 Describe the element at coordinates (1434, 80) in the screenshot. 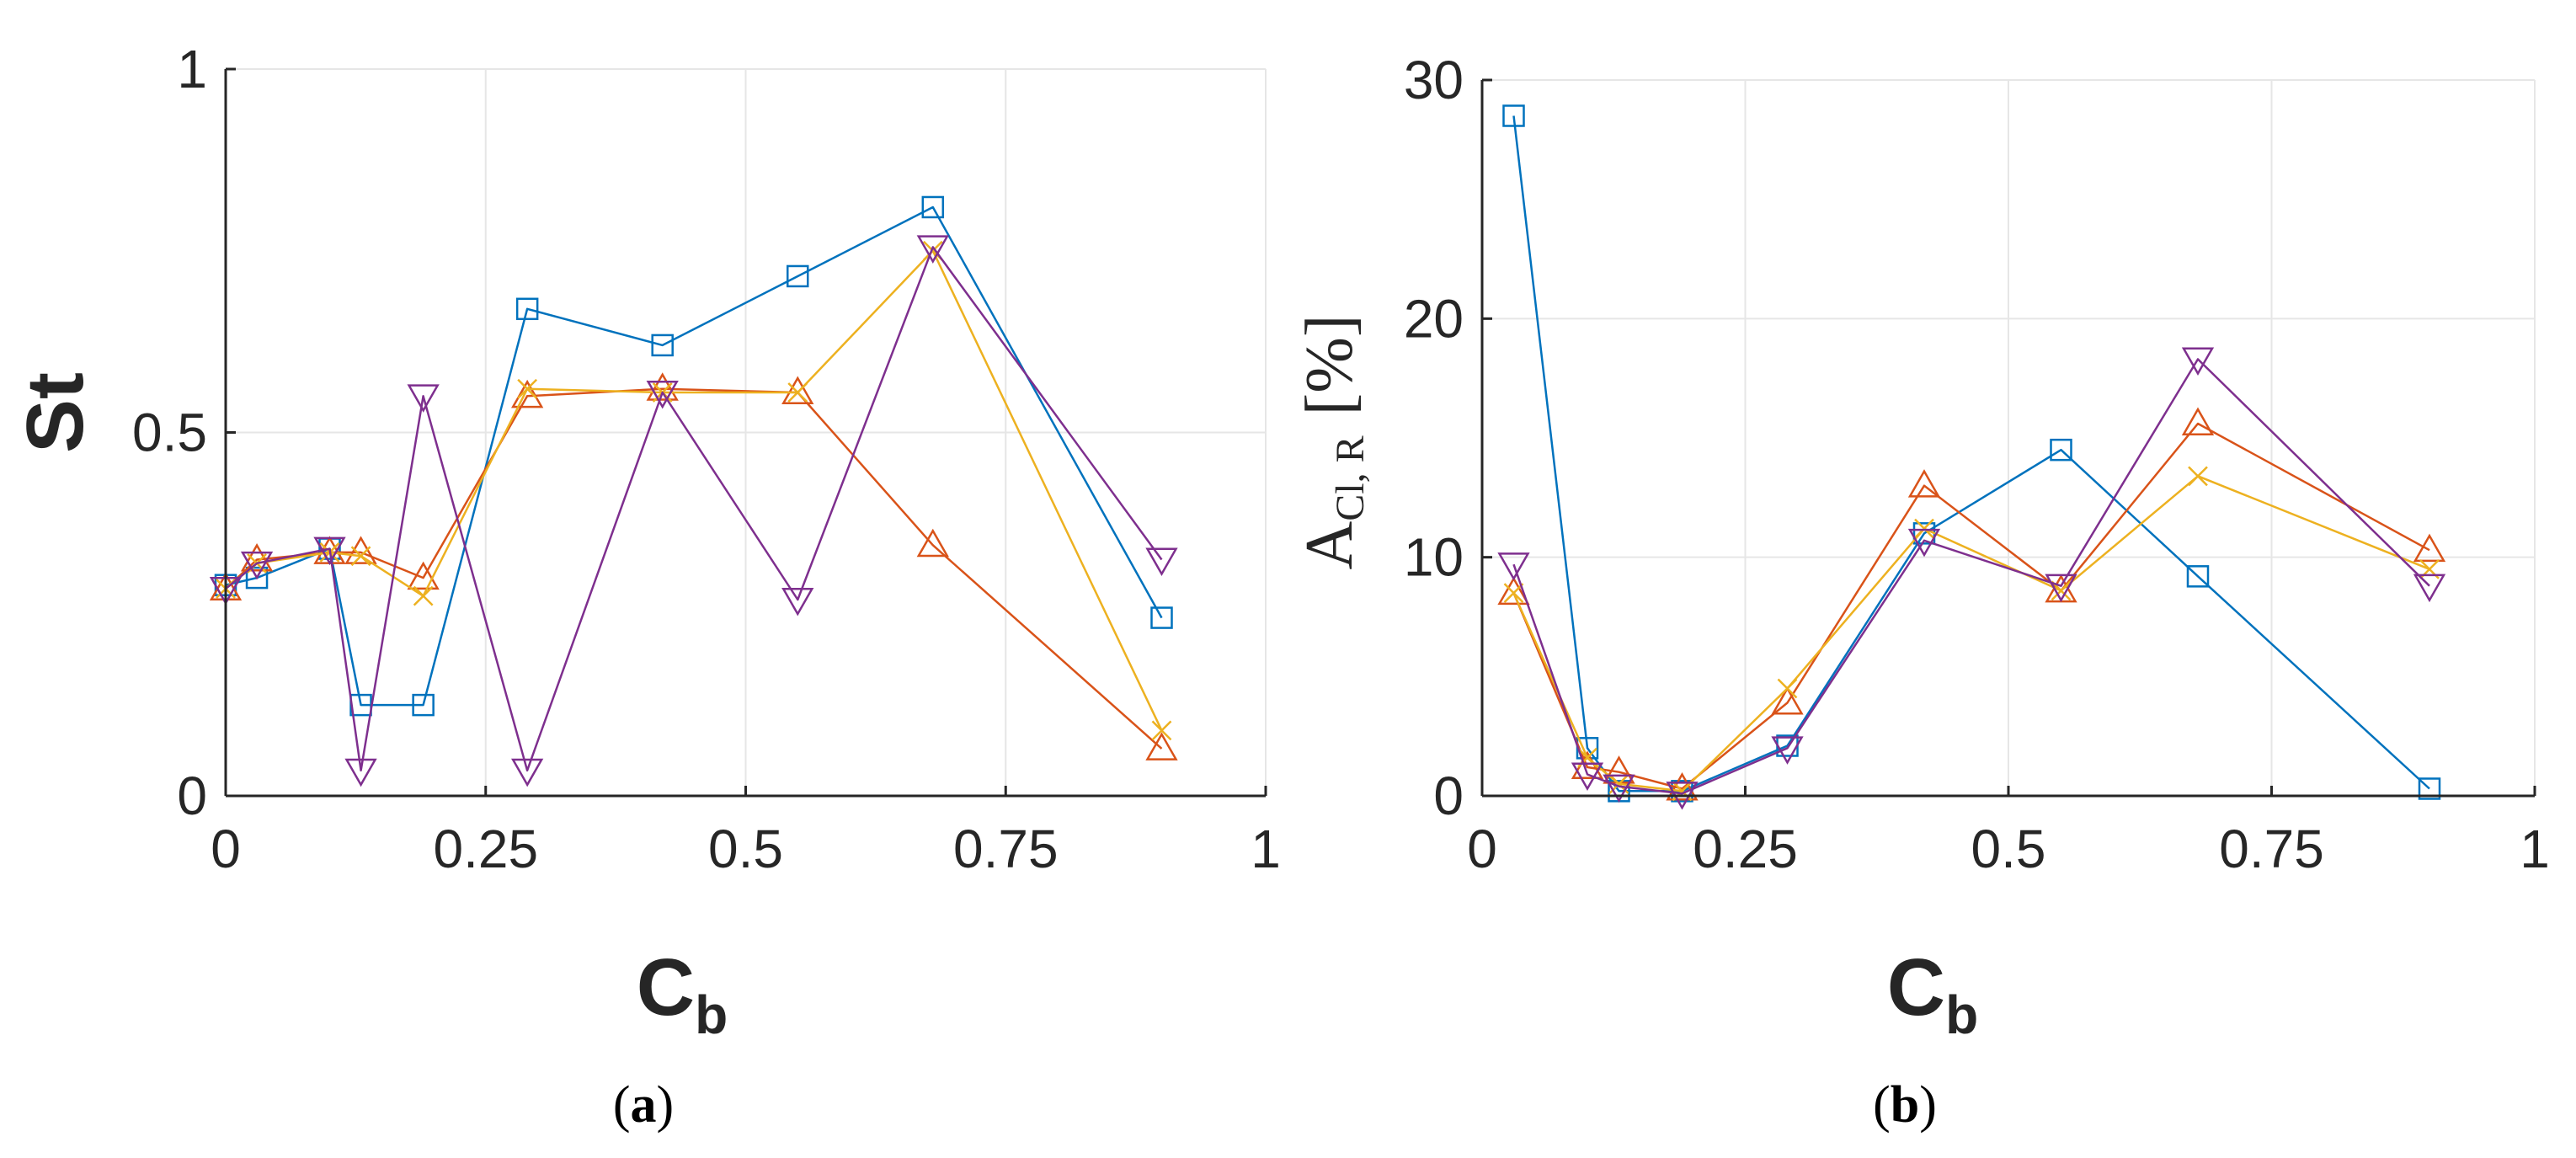

I see `y-tick-label: 30` at that location.